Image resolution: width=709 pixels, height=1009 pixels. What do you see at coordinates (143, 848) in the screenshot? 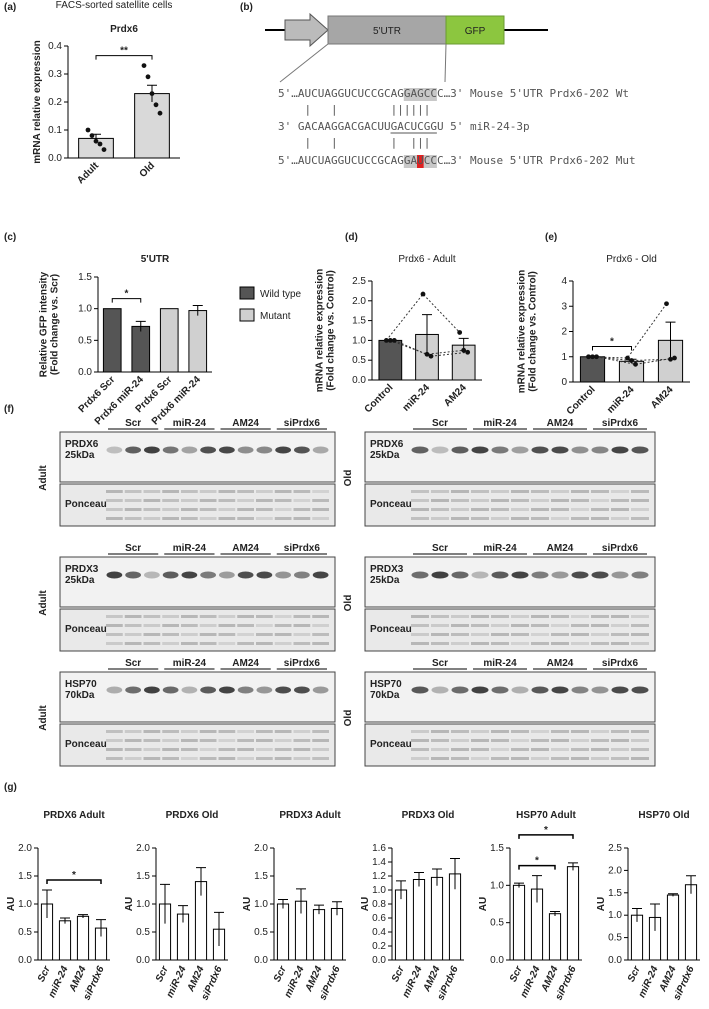
I see `y-tick-label: 2.0` at bounding box center [143, 848].